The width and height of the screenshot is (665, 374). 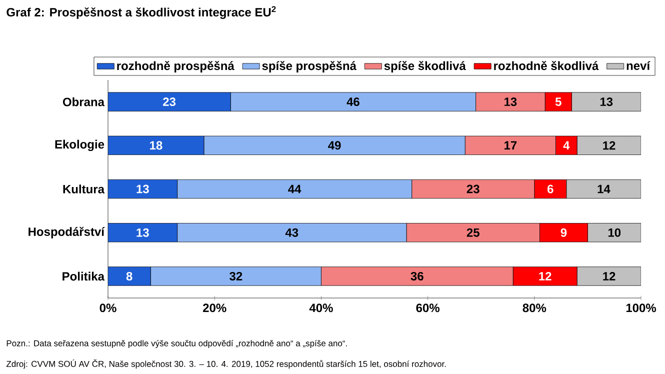 What do you see at coordinates (321, 308) in the screenshot?
I see `x-tick-label: 40%` at bounding box center [321, 308].